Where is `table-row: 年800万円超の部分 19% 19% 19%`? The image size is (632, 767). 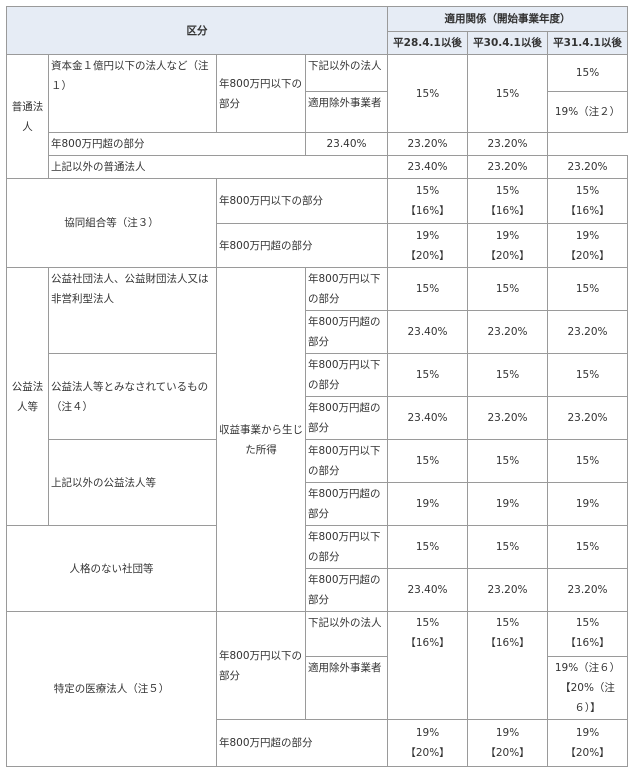
table-row: 年800万円超の部分 19% 19% 19% is located at coordinates (318, 504).